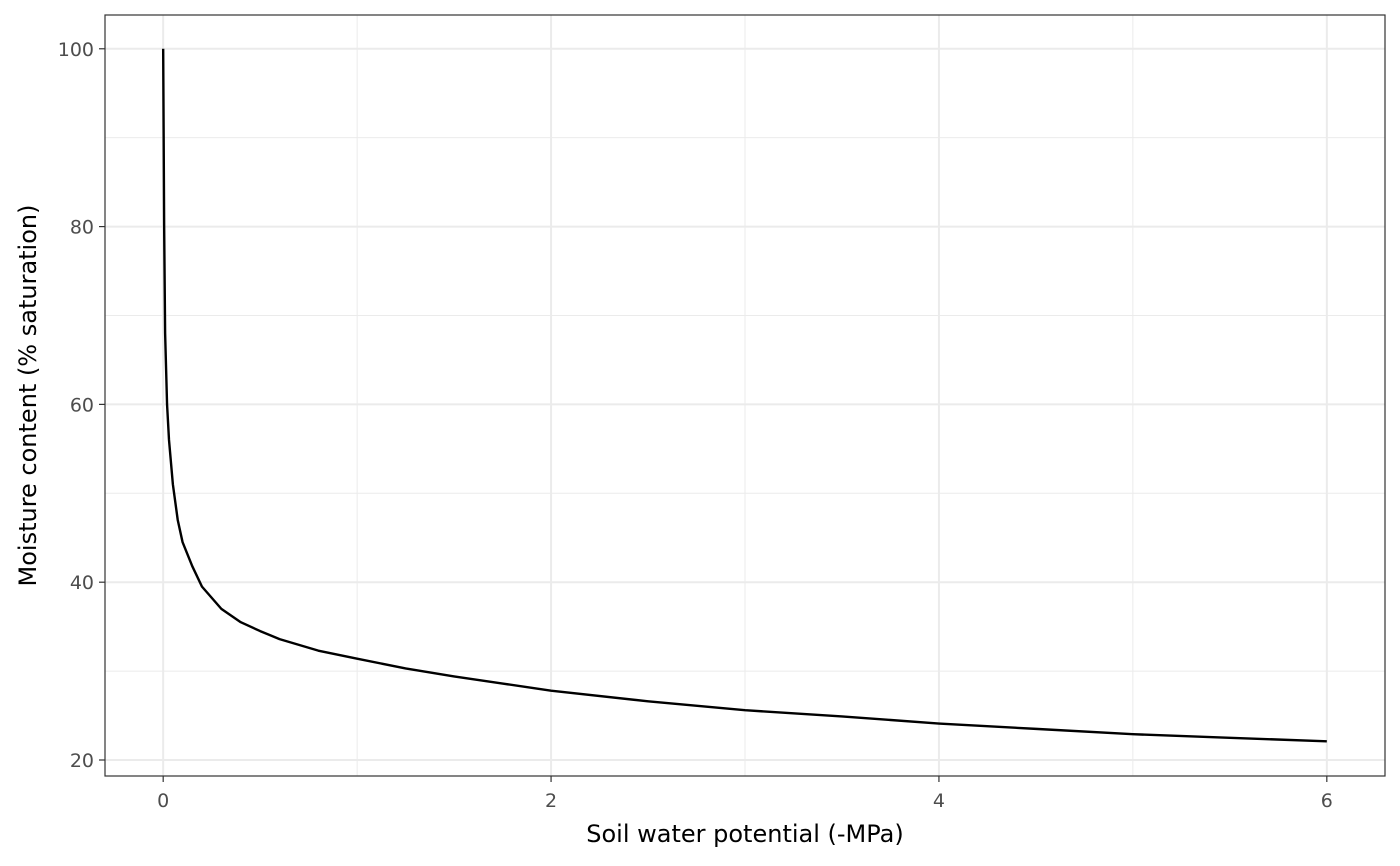 The width and height of the screenshot is (1400, 866). Describe the element at coordinates (82, 228) in the screenshot. I see `y-tick-label: 80` at that location.